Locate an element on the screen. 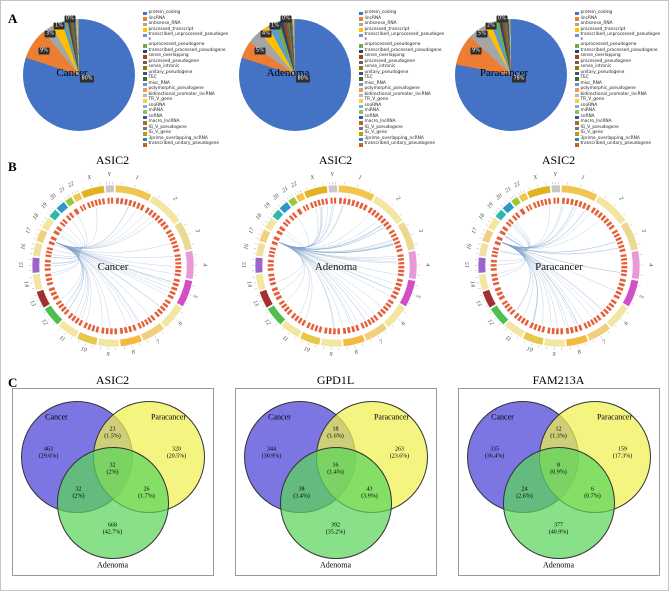 The width and height of the screenshot is (669, 591). venn-region-count: 668 is located at coordinates (112, 525).